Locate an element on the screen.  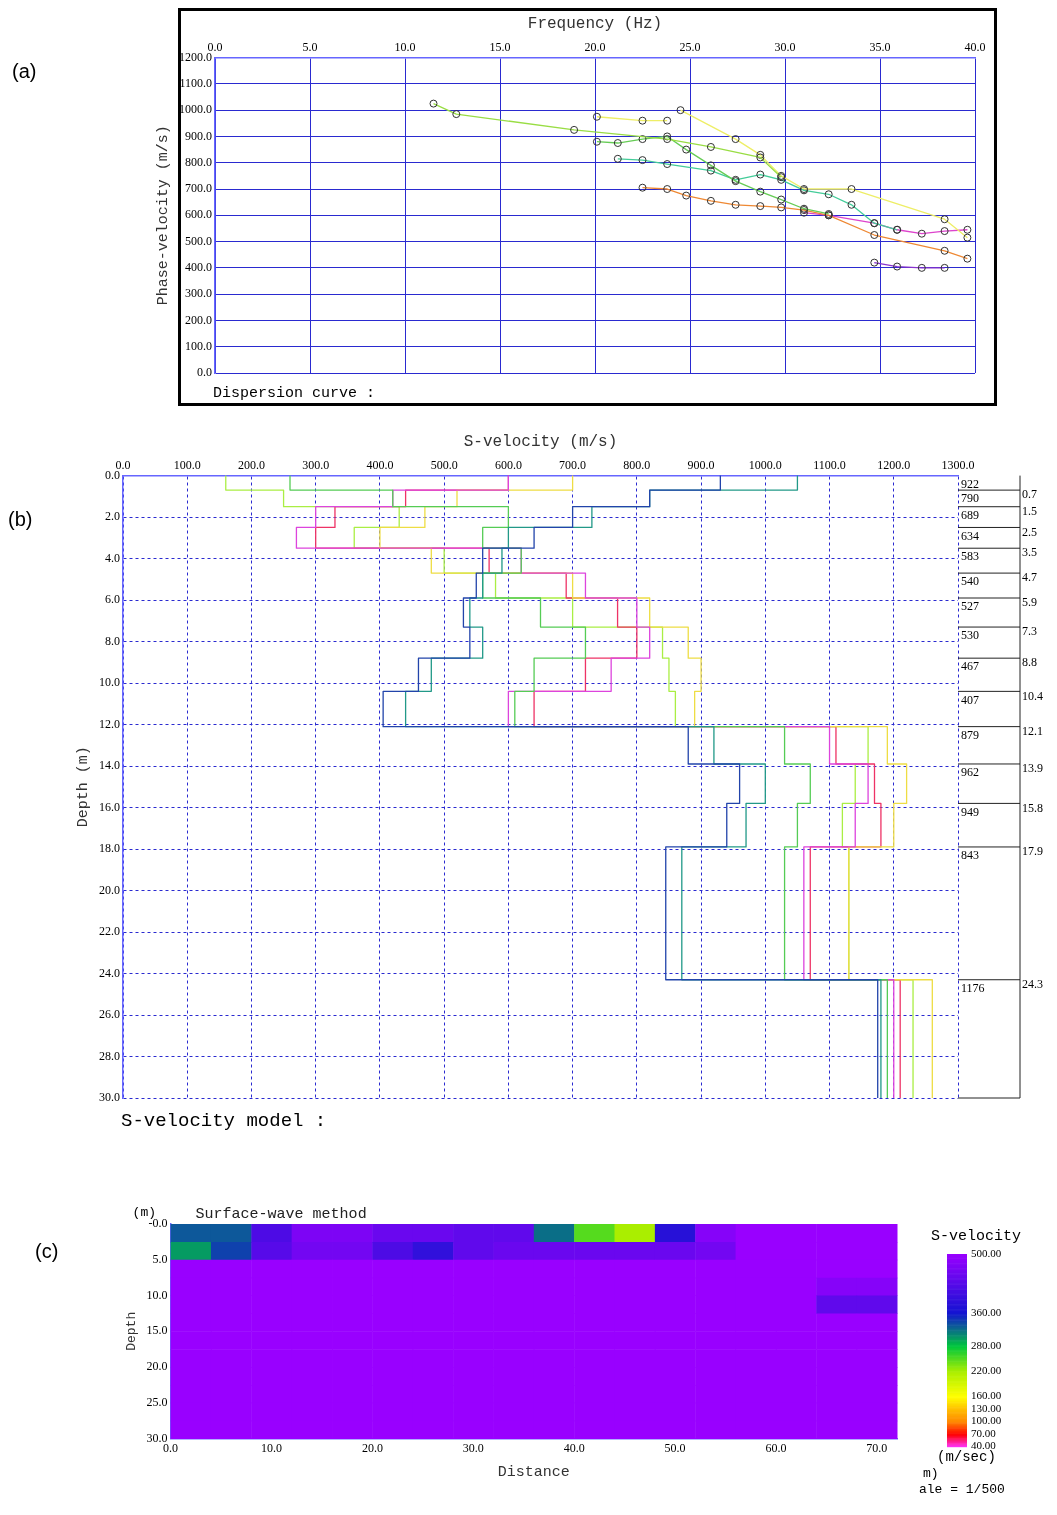
text: 1176 is located at coordinates (973, 987).